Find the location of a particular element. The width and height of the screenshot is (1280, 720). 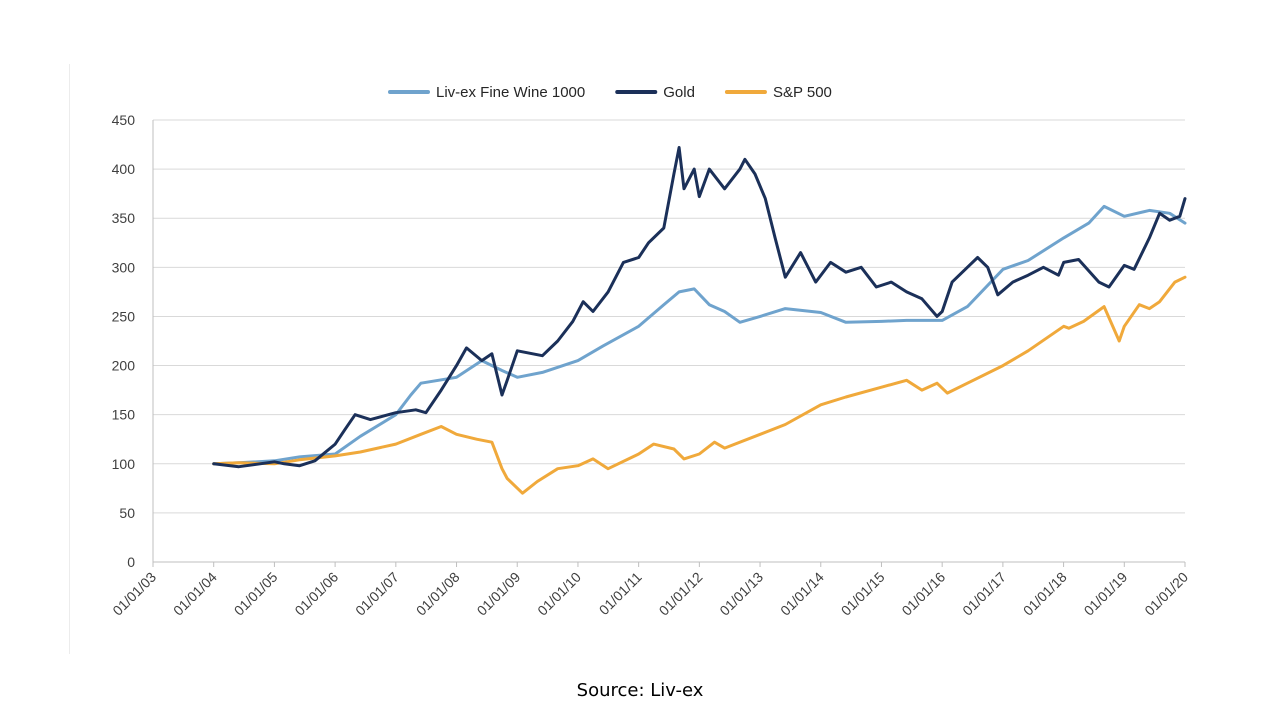

x-tick-label: 01/01/06 is located at coordinates (316, 594).